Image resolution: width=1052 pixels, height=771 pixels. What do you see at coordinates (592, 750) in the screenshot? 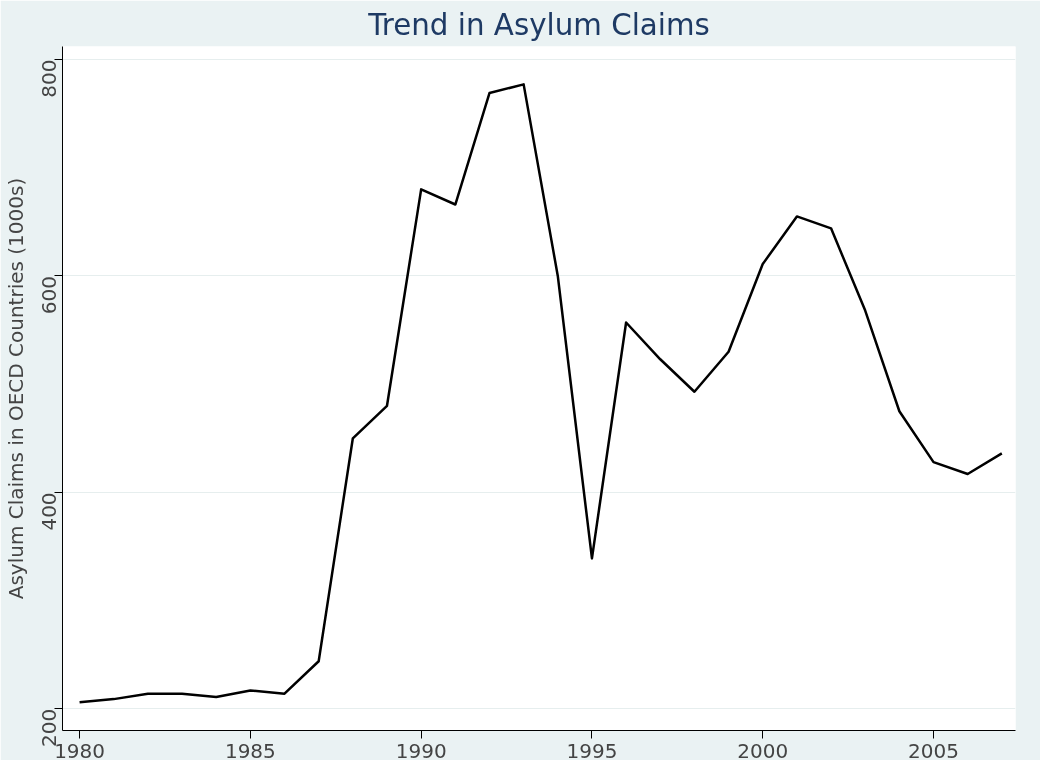
I see `x-tick-label: 1995` at bounding box center [592, 750].